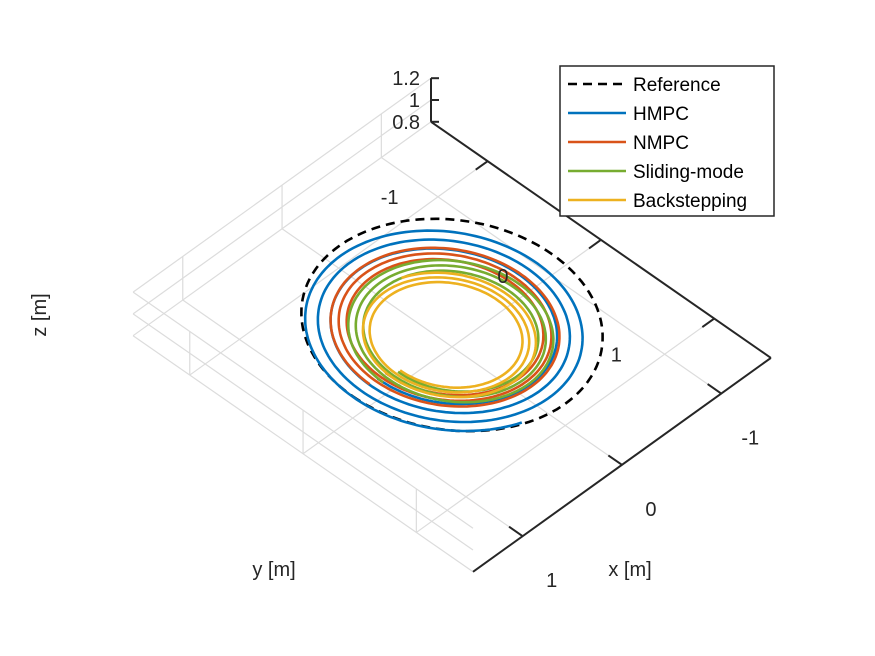 The image size is (875, 656). I want to click on x-axis-label: x [m], so click(629, 570).